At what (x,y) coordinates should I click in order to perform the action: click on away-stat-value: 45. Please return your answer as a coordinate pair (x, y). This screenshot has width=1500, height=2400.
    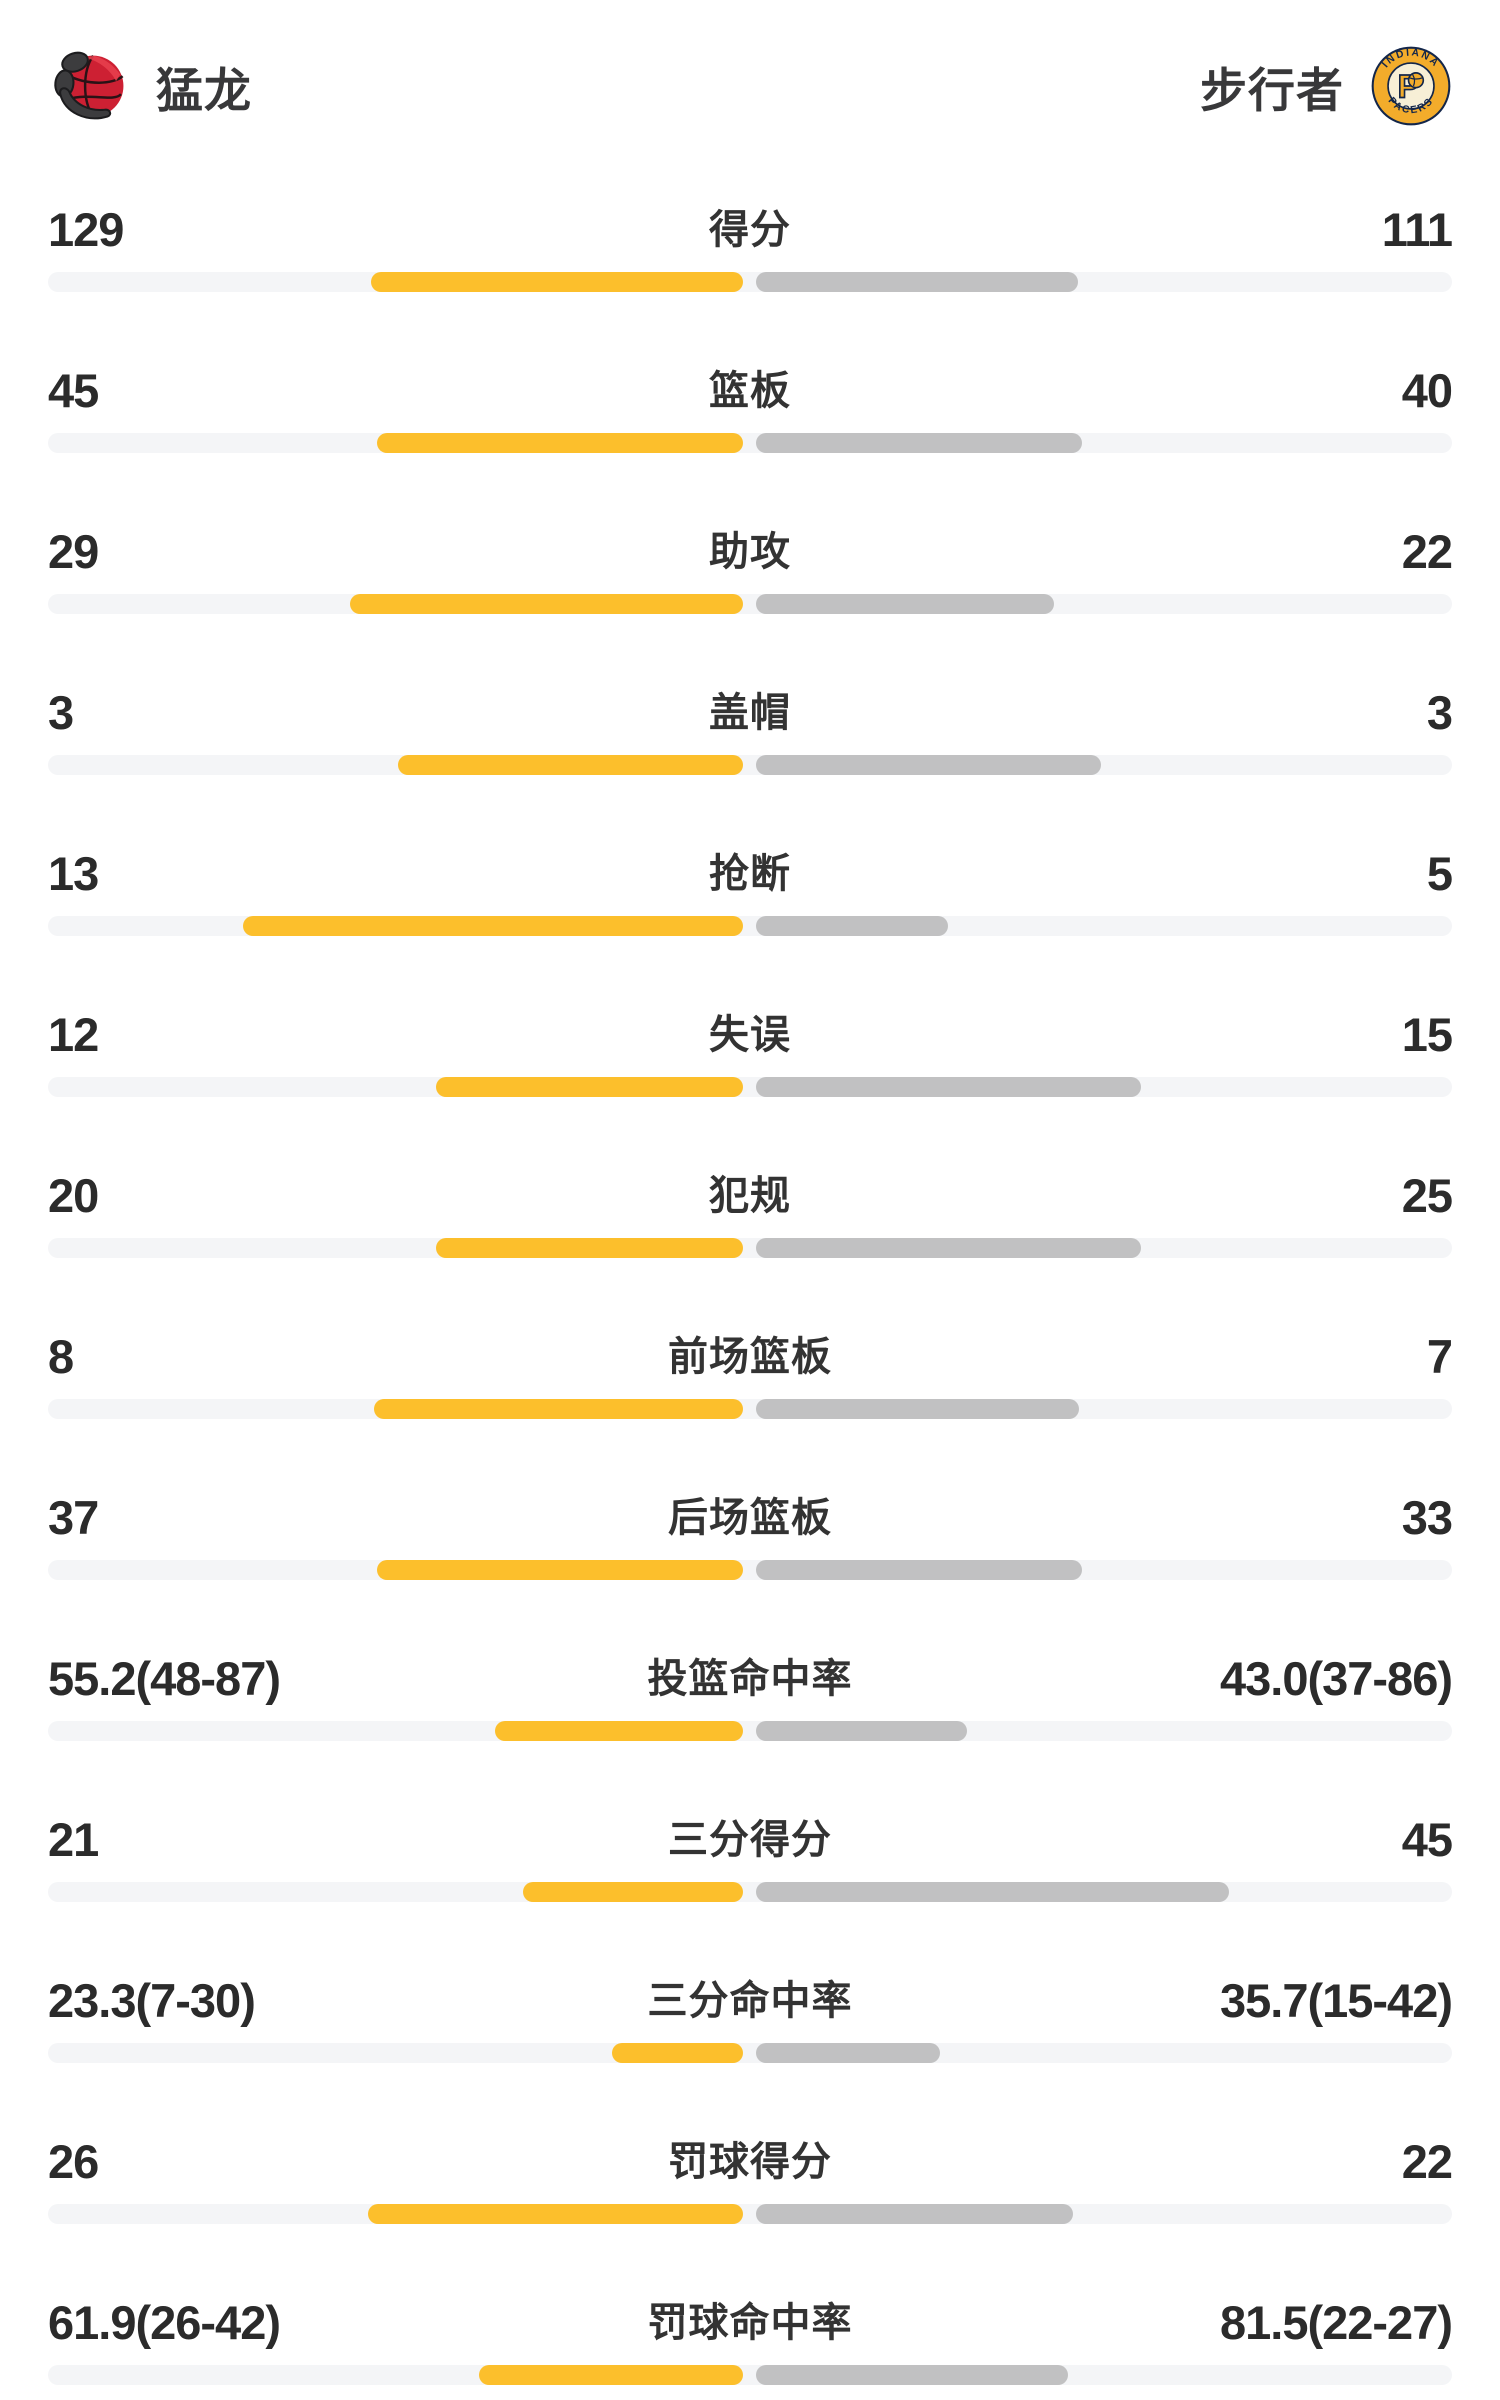
    Looking at the image, I should click on (1427, 1839).